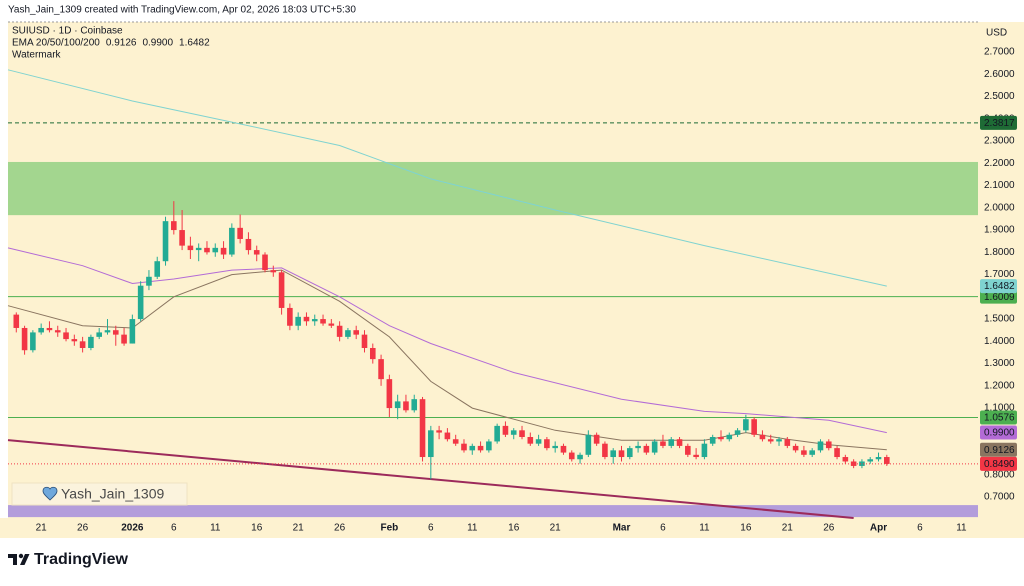  What do you see at coordinates (112, 494) in the screenshot?
I see `watermark: Yash_Jain_1309` at bounding box center [112, 494].